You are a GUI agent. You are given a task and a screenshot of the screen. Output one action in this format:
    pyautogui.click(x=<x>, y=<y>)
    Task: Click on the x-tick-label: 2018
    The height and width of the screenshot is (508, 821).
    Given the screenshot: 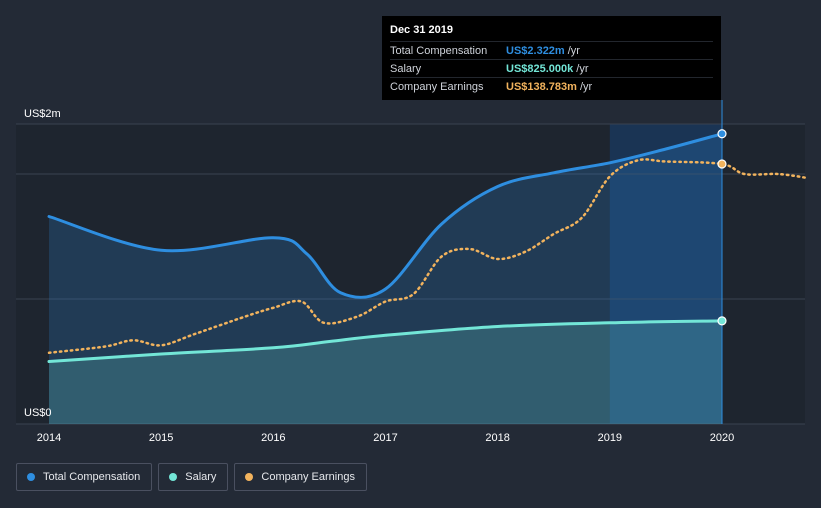 What is the action you would take?
    pyautogui.click(x=497, y=438)
    